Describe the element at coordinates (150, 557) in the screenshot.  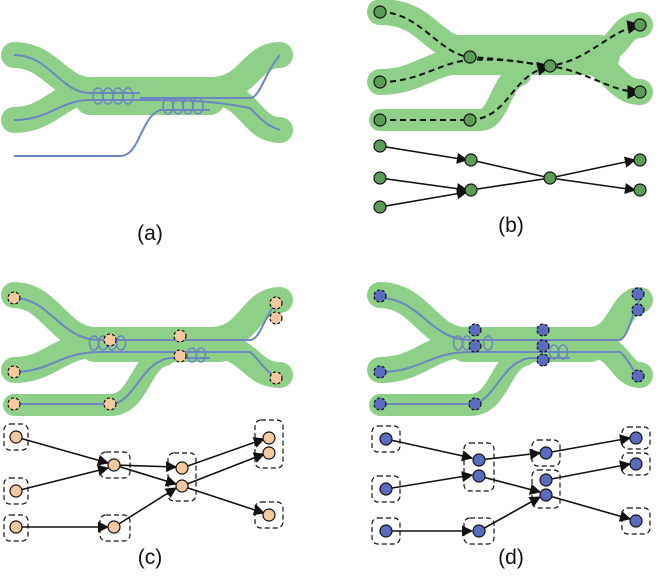
I see `caption-c: (c)` at that location.